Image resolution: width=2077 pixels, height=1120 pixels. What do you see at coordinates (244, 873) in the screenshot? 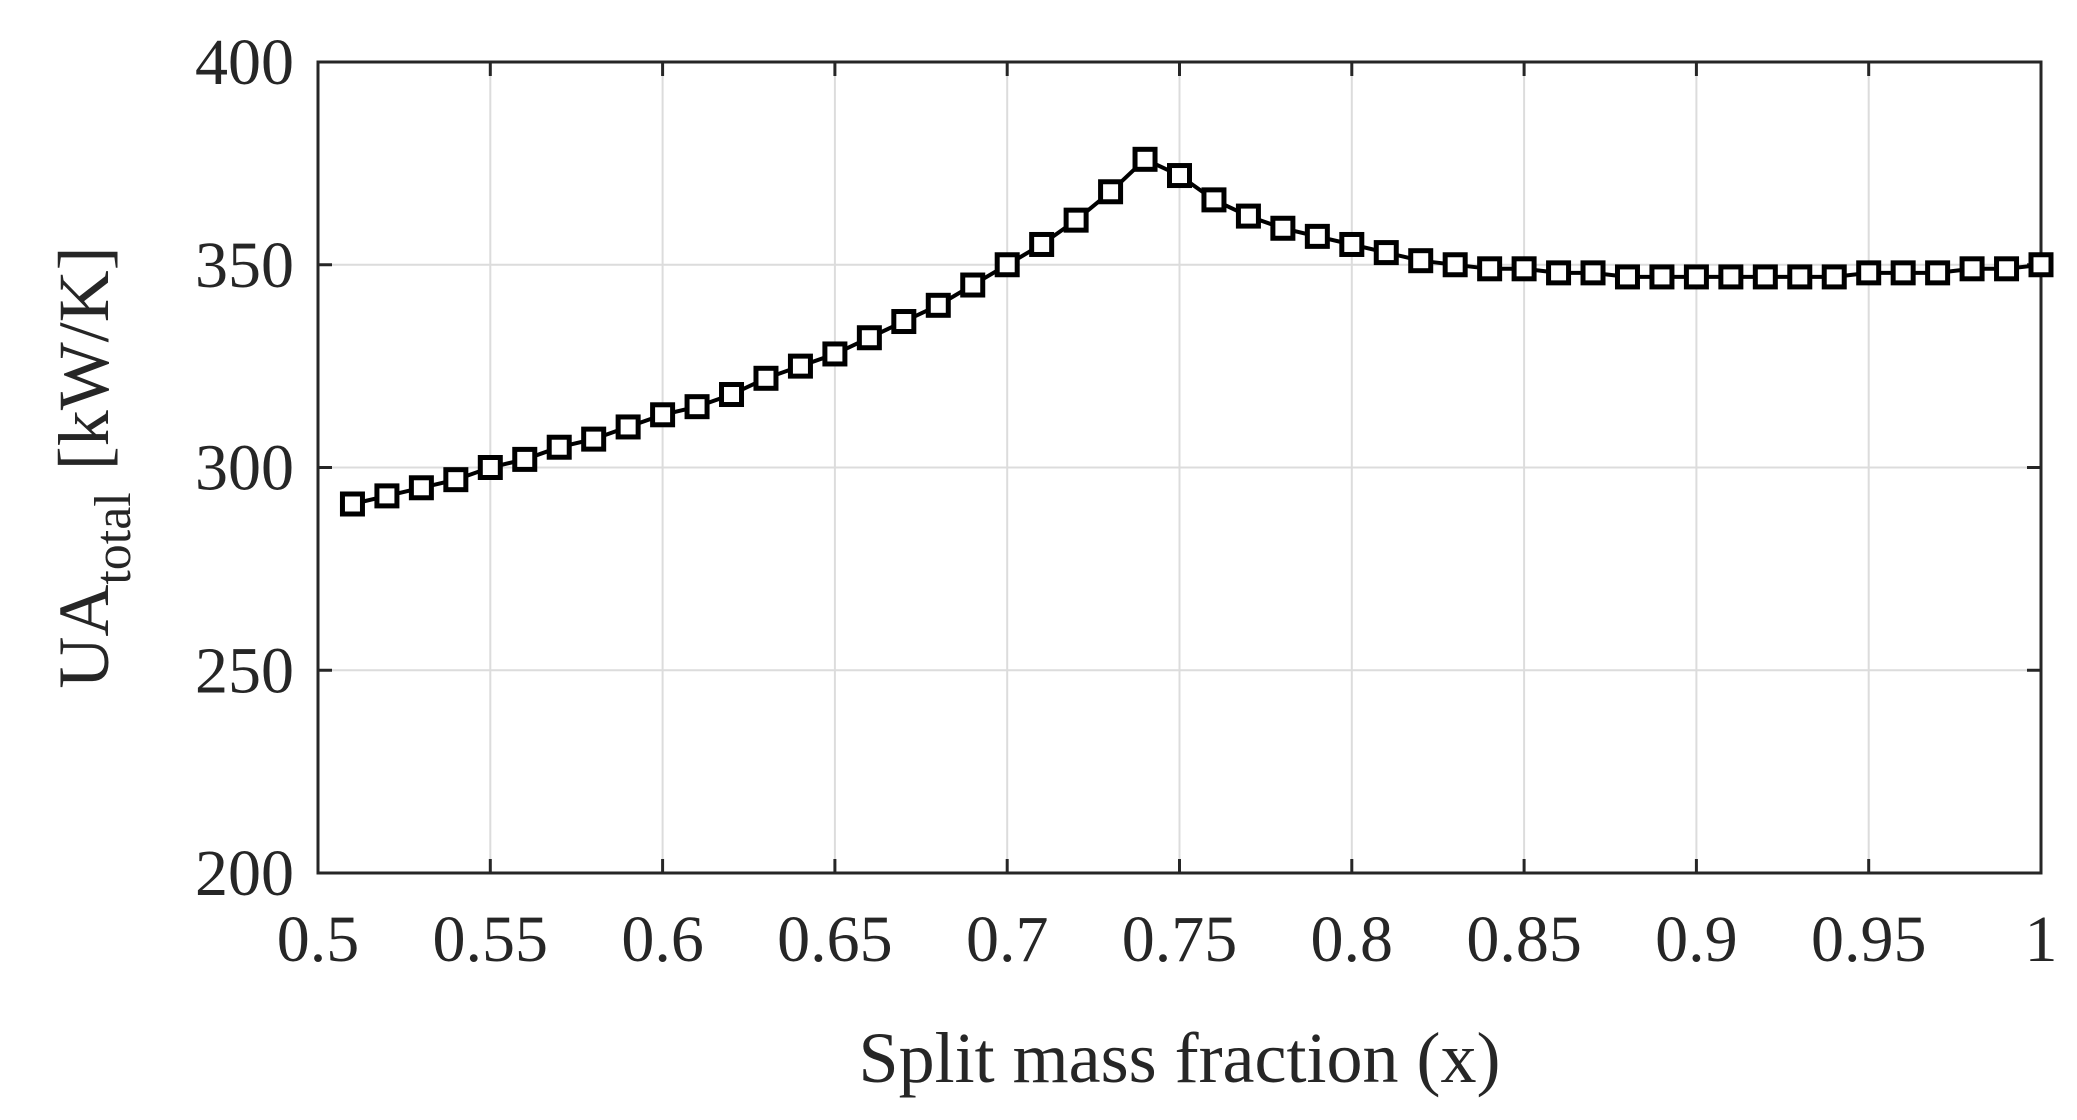
I see `y-tick-label: 200` at bounding box center [244, 873].